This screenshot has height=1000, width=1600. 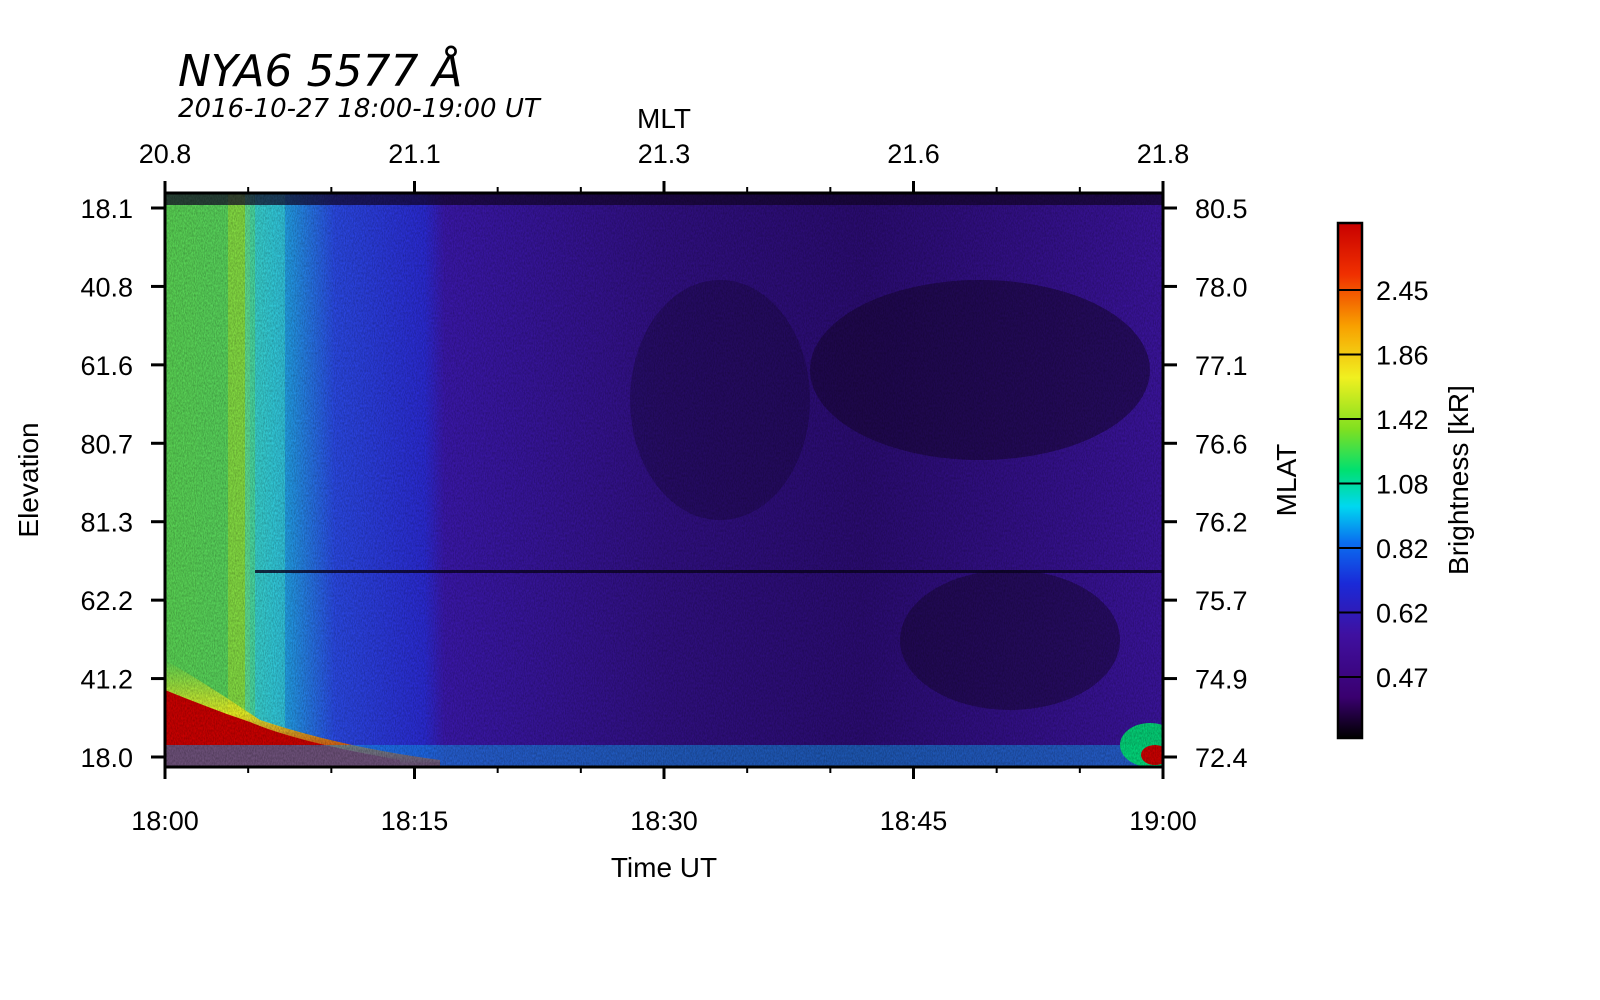 What do you see at coordinates (664, 801) in the screenshot?
I see `x-axis-bottom: 18:00 18:15 18:30 18:45 19:00` at bounding box center [664, 801].